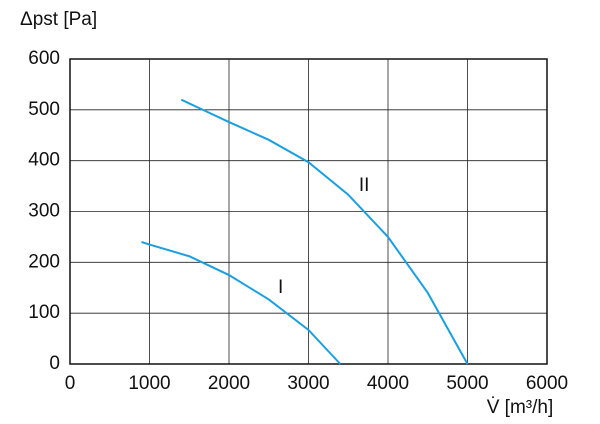 The width and height of the screenshot is (600, 424). I want to click on y-tick-label: 500, so click(44, 109).